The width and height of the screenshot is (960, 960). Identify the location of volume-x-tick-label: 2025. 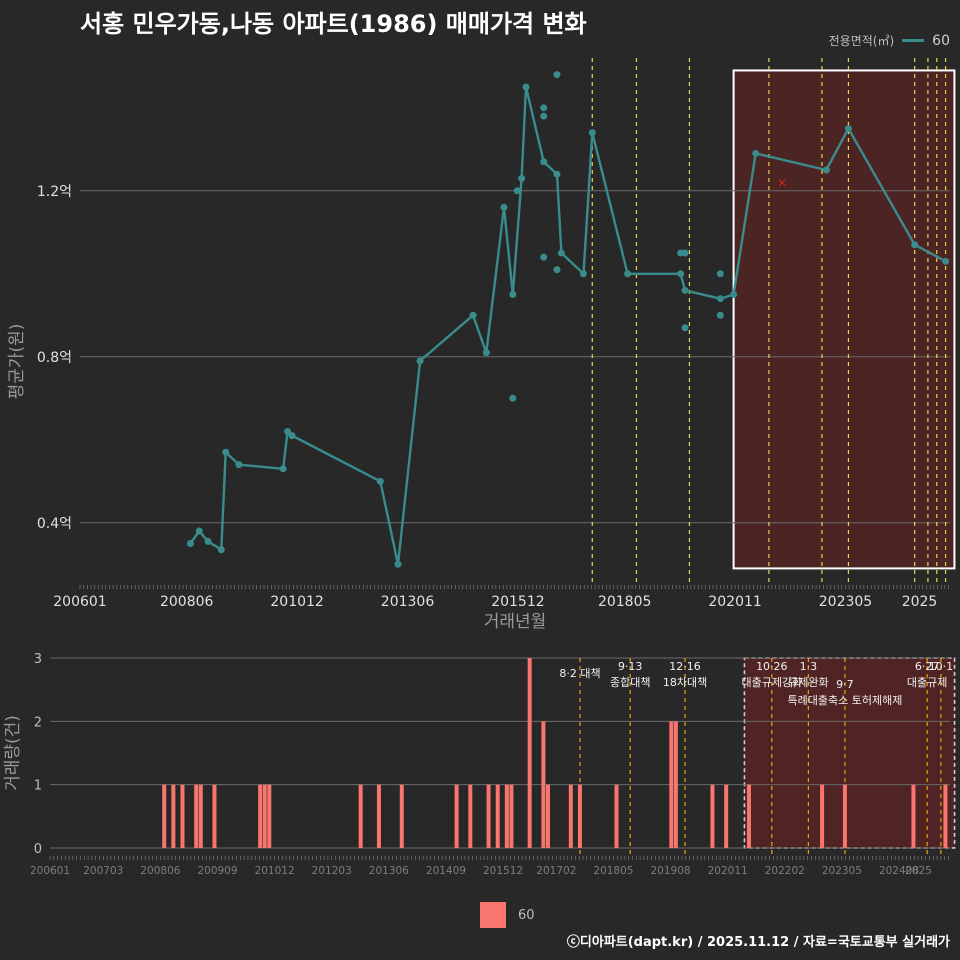
(918, 871).